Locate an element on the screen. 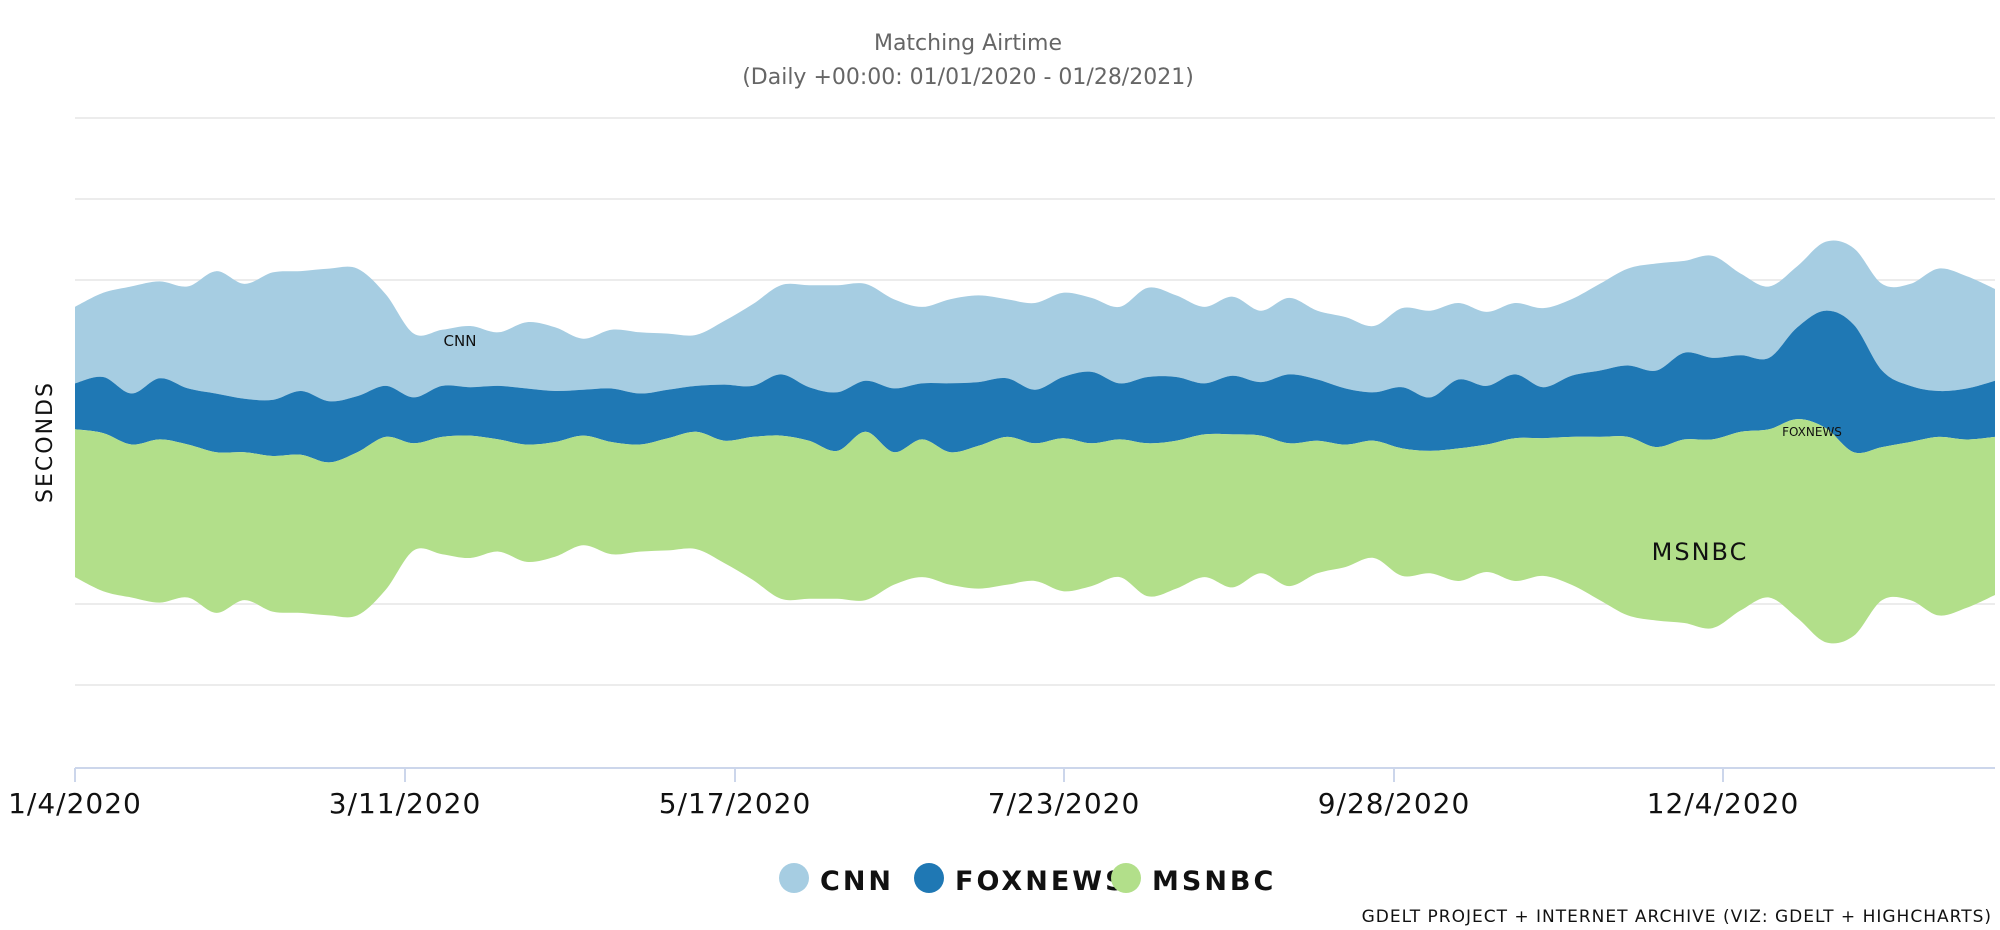 Image resolution: width=2000 pixels, height=930 pixels. legend-item-foxnews: FOXNEWS is located at coordinates (1021, 880).